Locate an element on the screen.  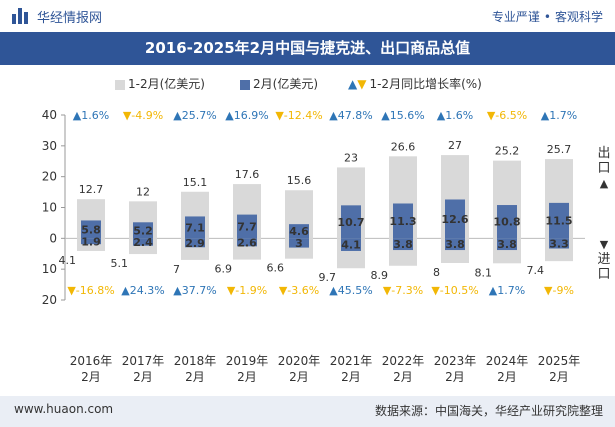
monthly-export-value: 11.3 is located at coordinates (402, 221).